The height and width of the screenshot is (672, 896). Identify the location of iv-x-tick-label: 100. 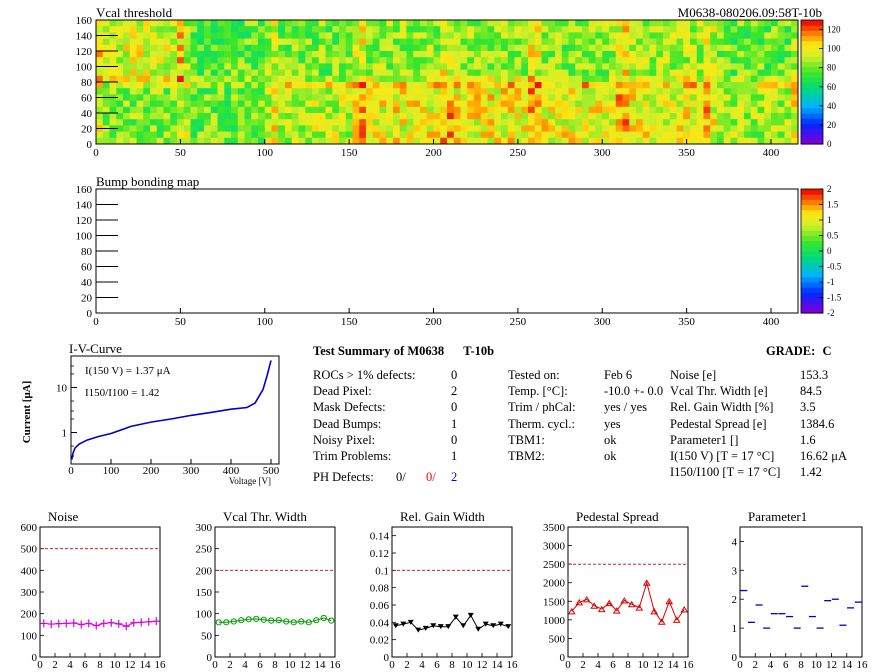
(111, 471).